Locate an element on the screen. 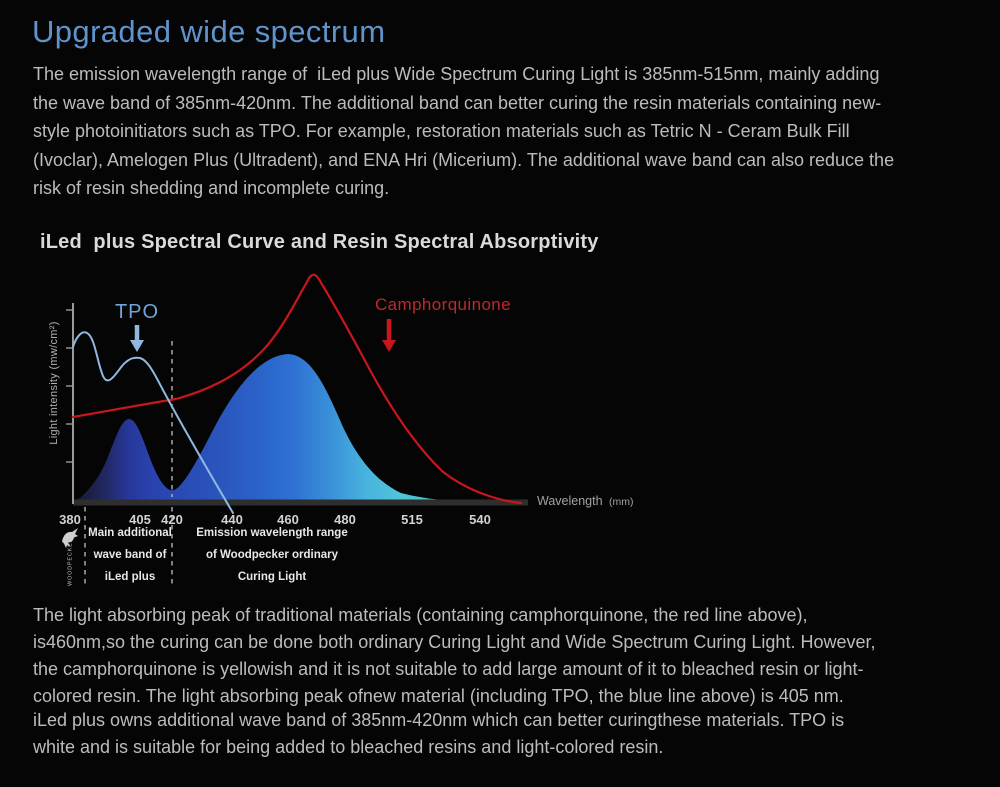 This screenshot has width=1000, height=787. y-axis-ticks is located at coordinates (69, 386).